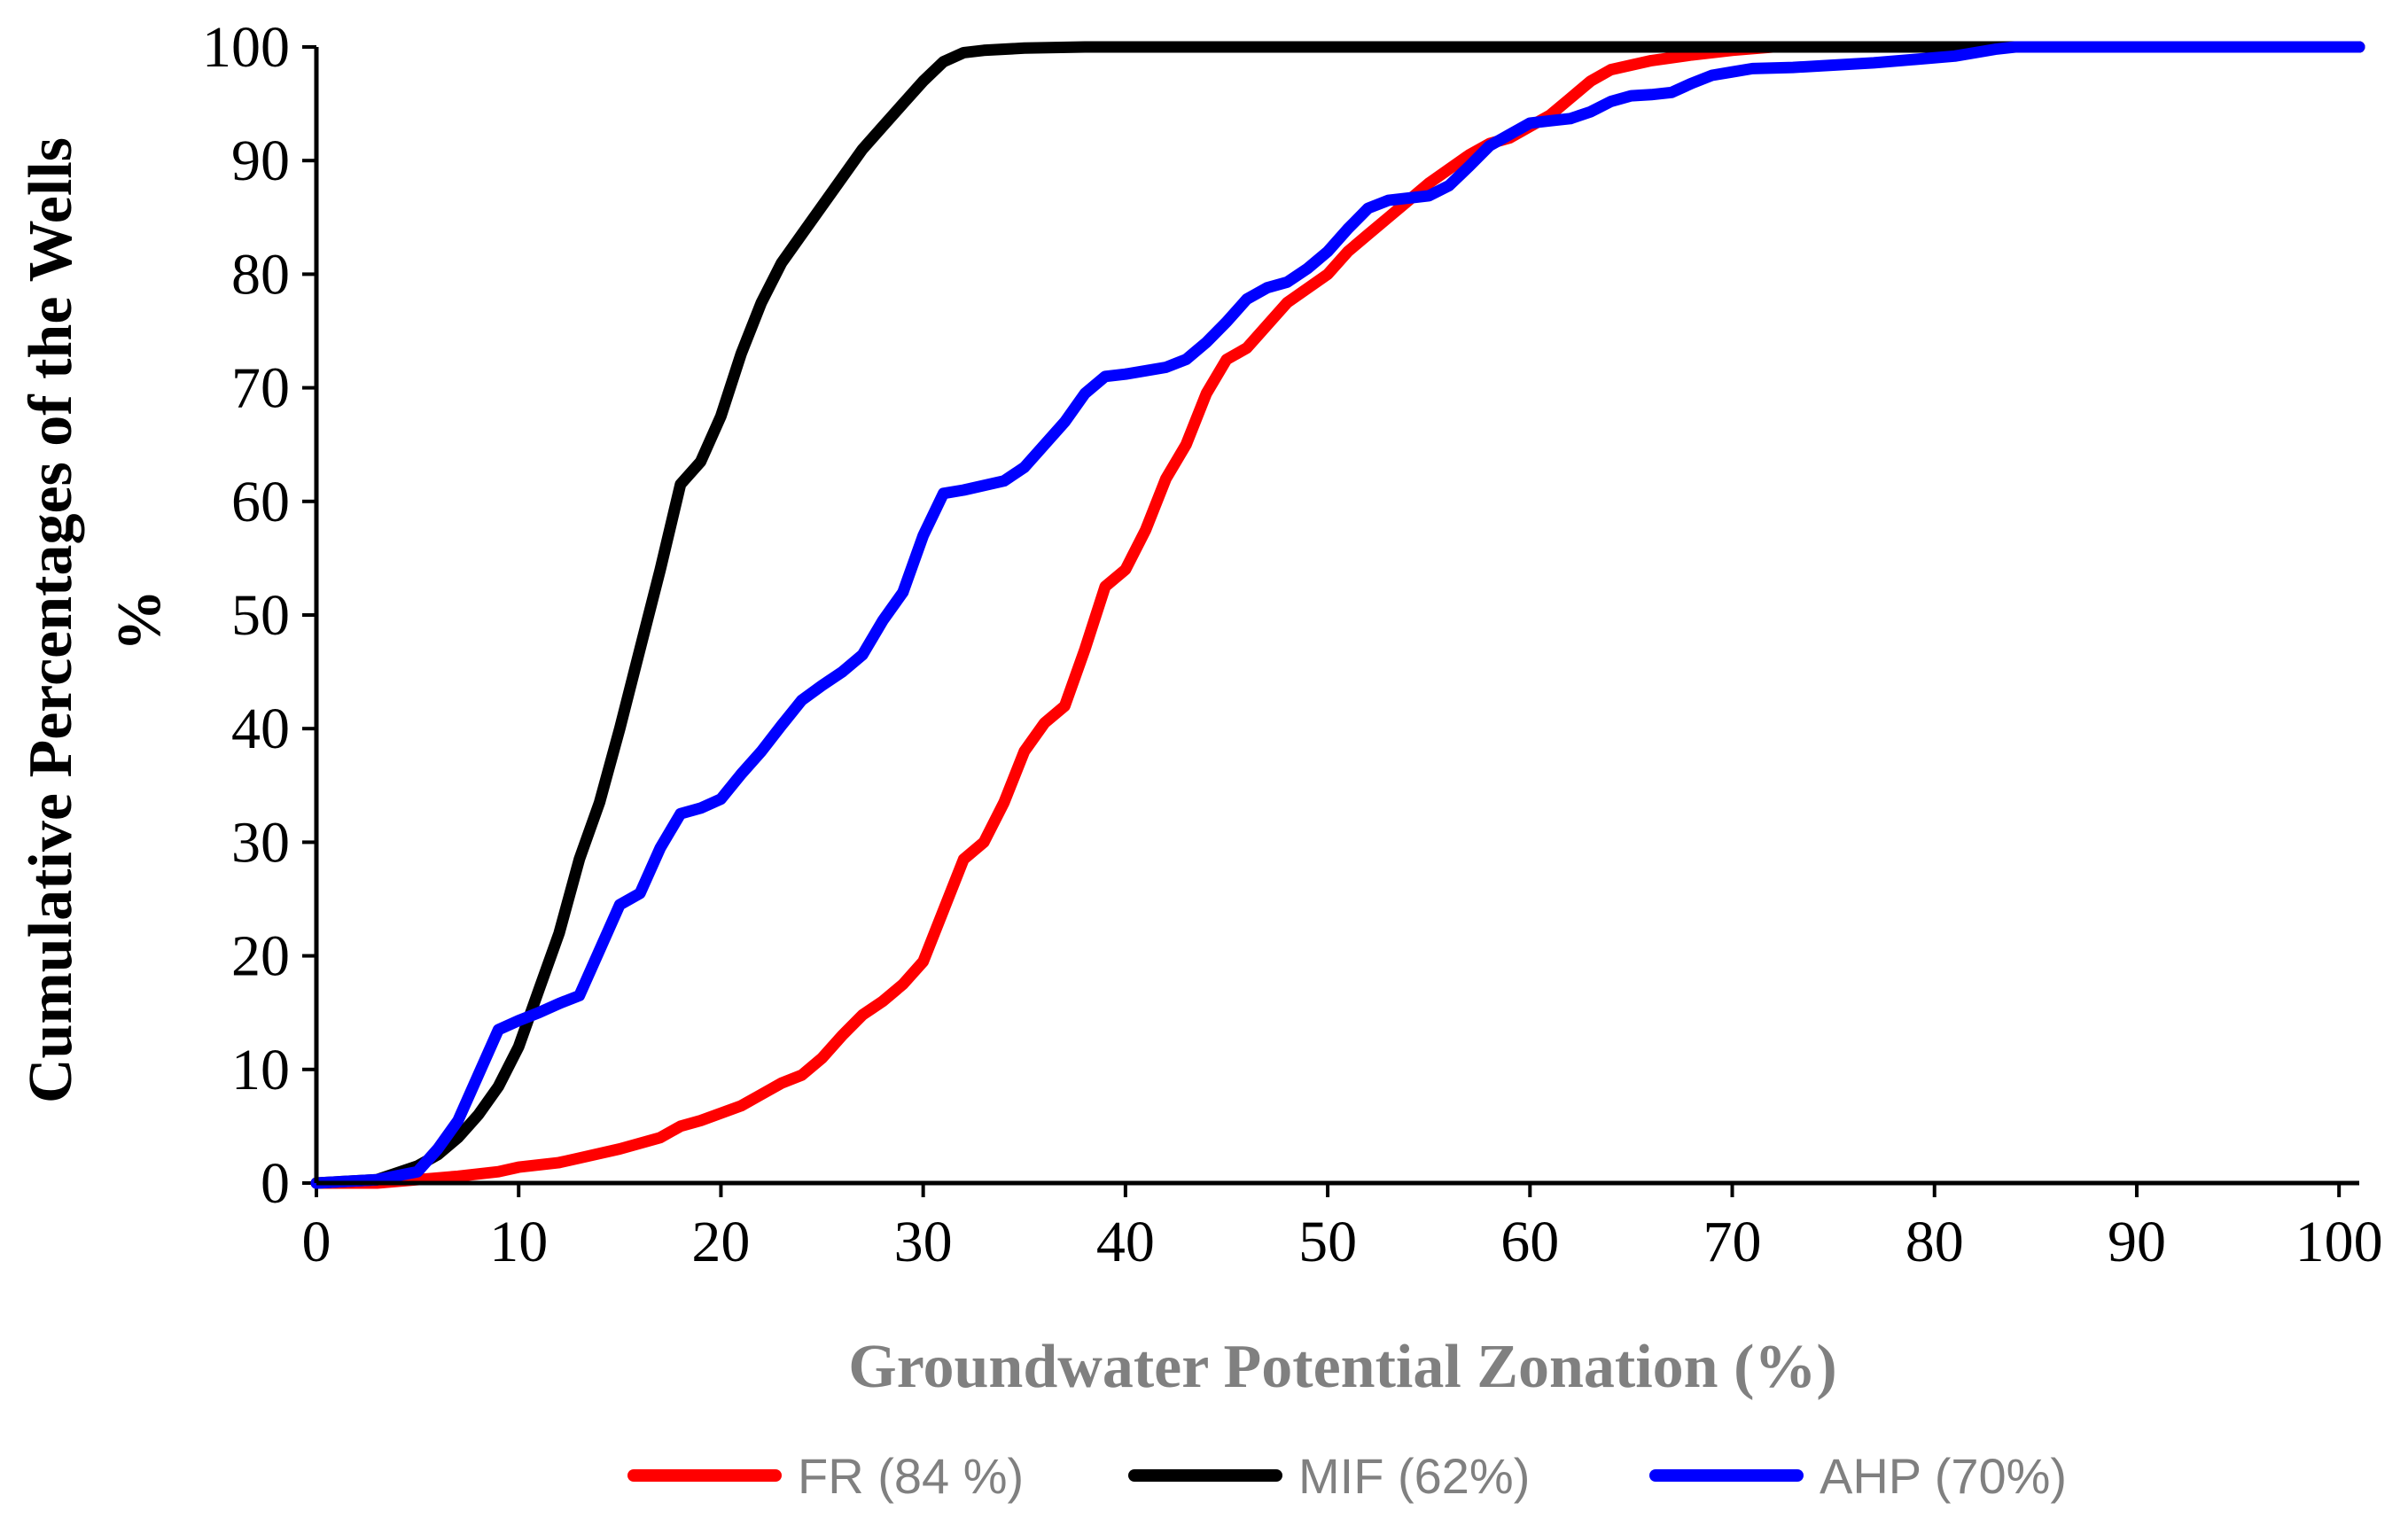 This screenshot has height=1526, width=2408. I want to click on x-axis-ticks: 0 10 20 30 40 50 60 70 80 90 100, so click(1342, 1228).